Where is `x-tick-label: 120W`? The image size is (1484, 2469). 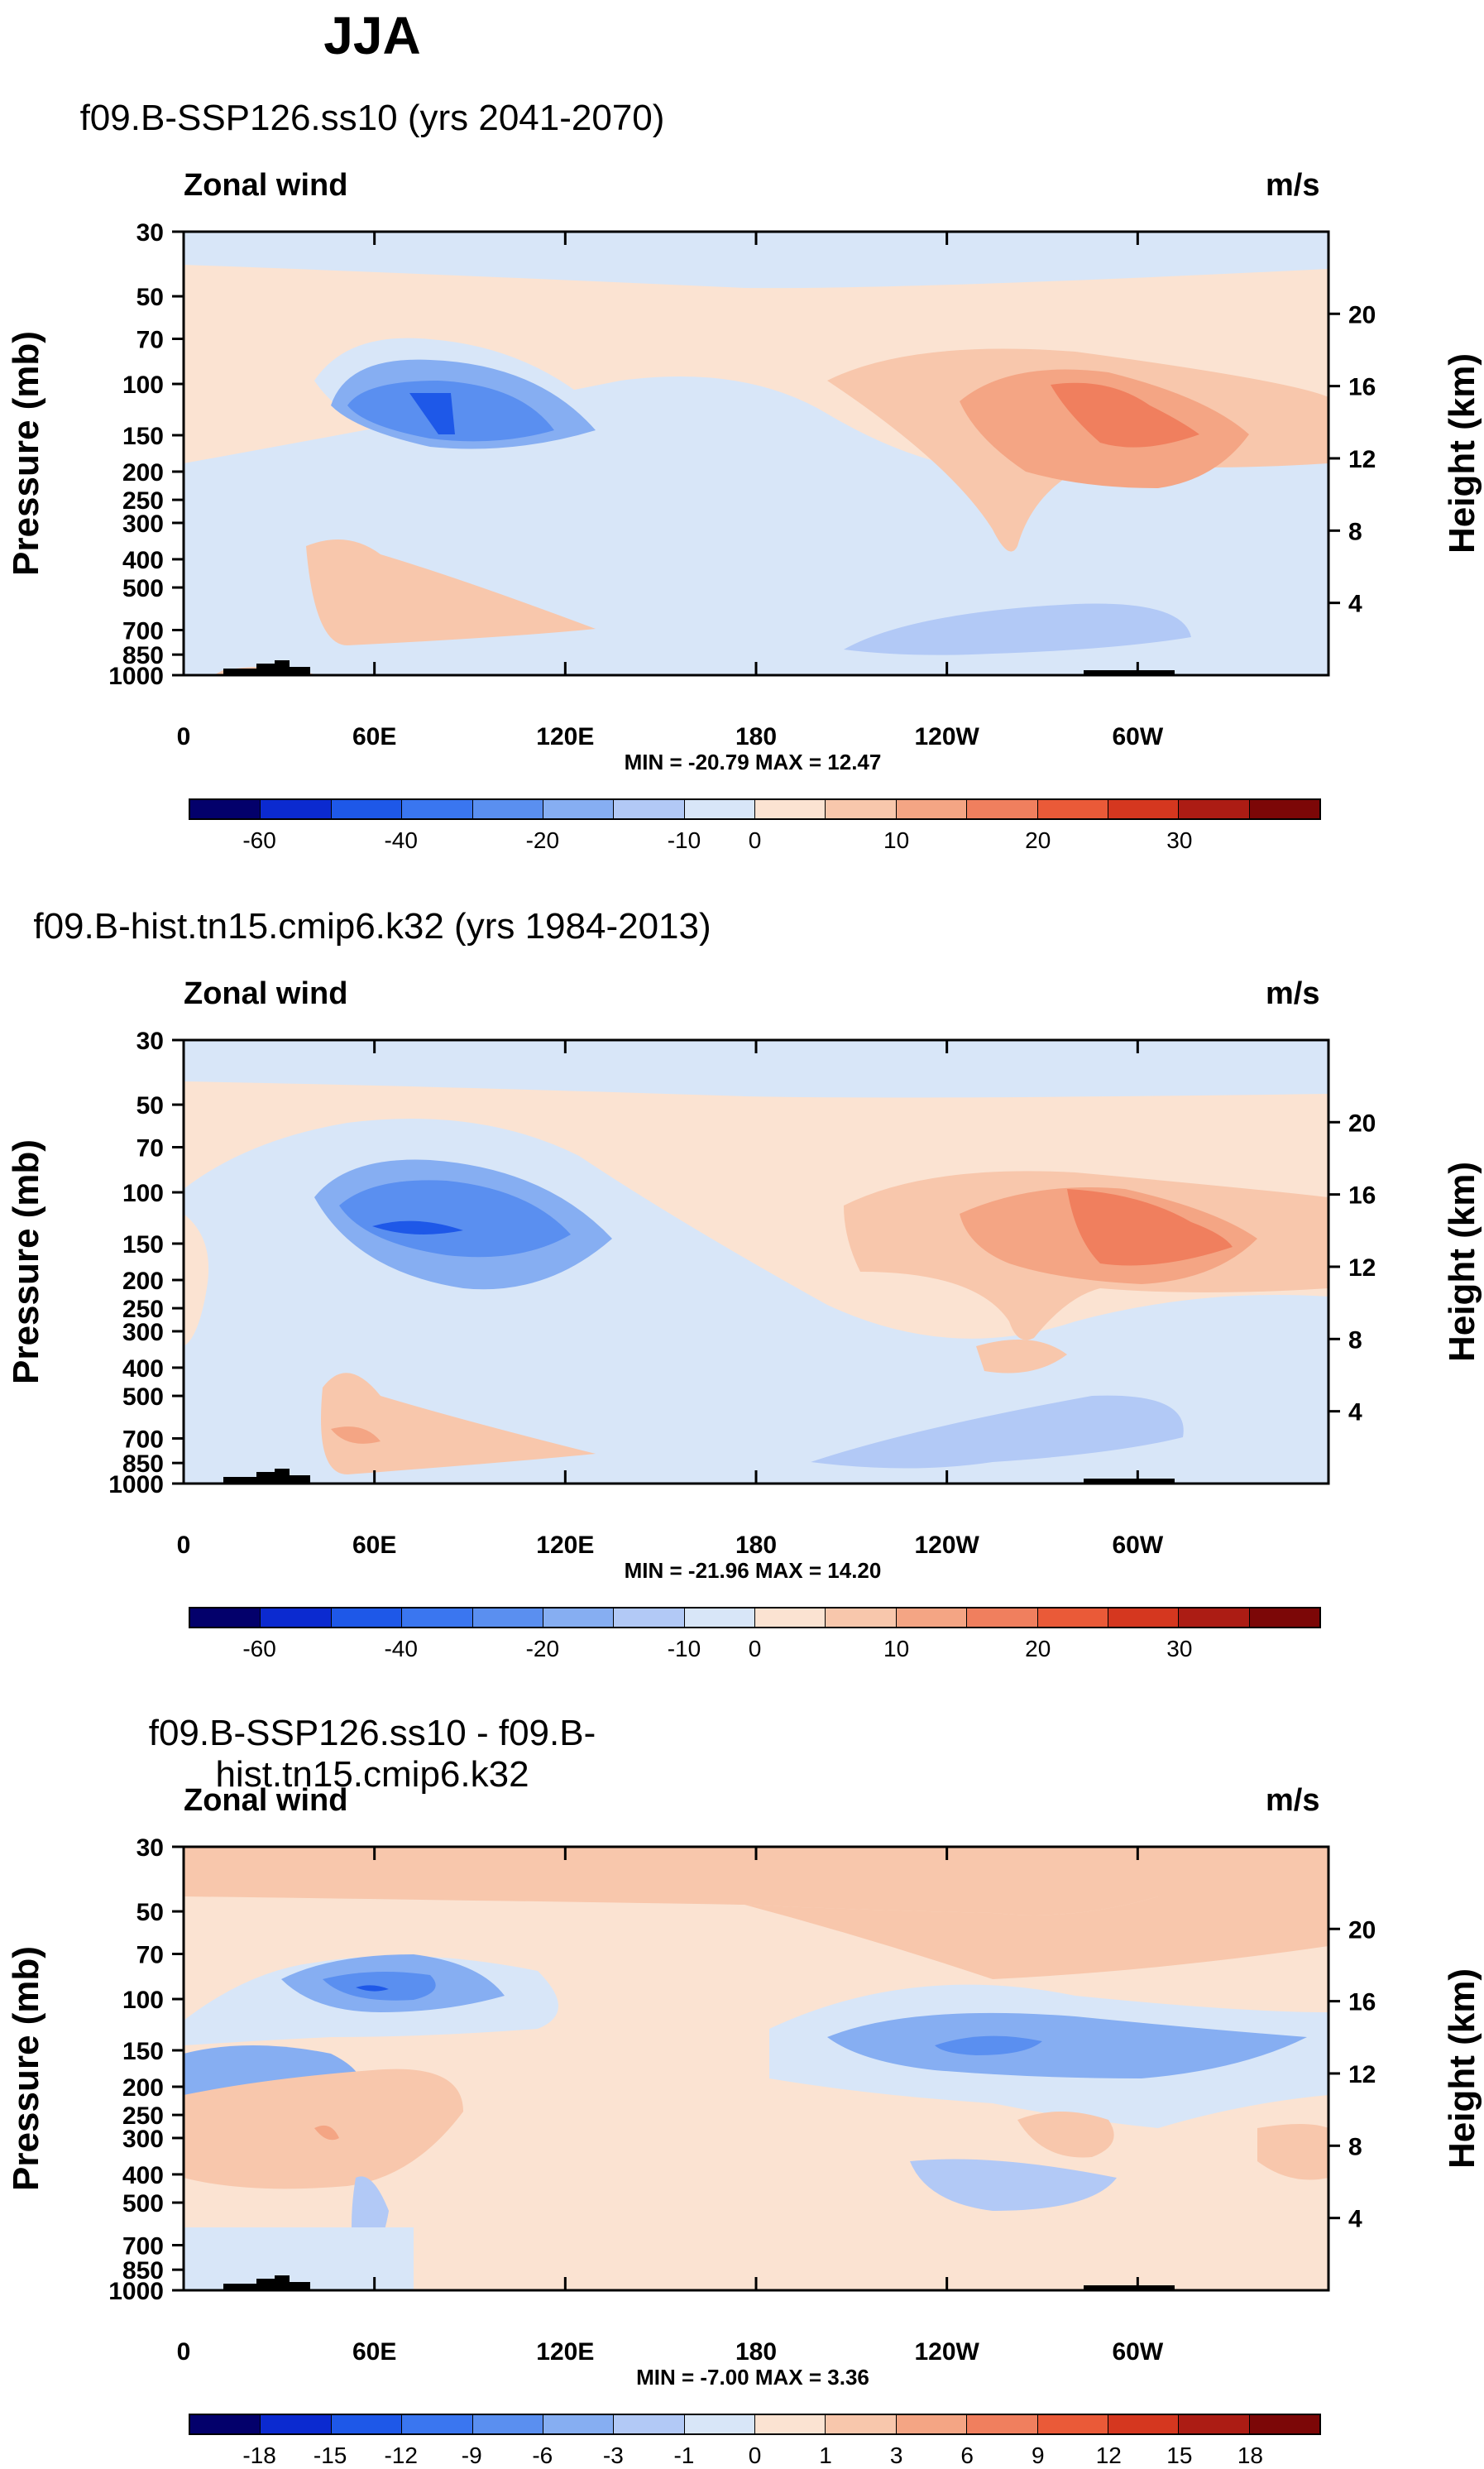
x-tick-label: 120W is located at coordinates (946, 736).